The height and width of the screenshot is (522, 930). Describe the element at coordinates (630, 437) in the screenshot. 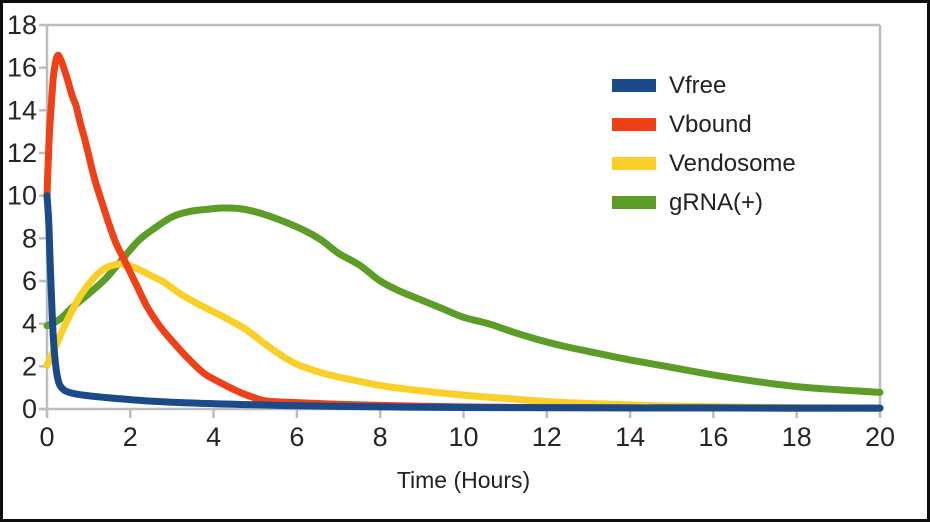

I see `x-tick-label: 14` at that location.